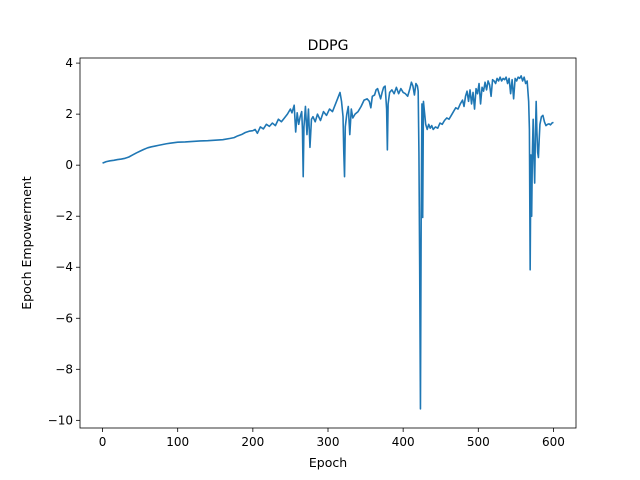 The height and width of the screenshot is (480, 640). I want to click on x-tick-label: 500, so click(478, 442).